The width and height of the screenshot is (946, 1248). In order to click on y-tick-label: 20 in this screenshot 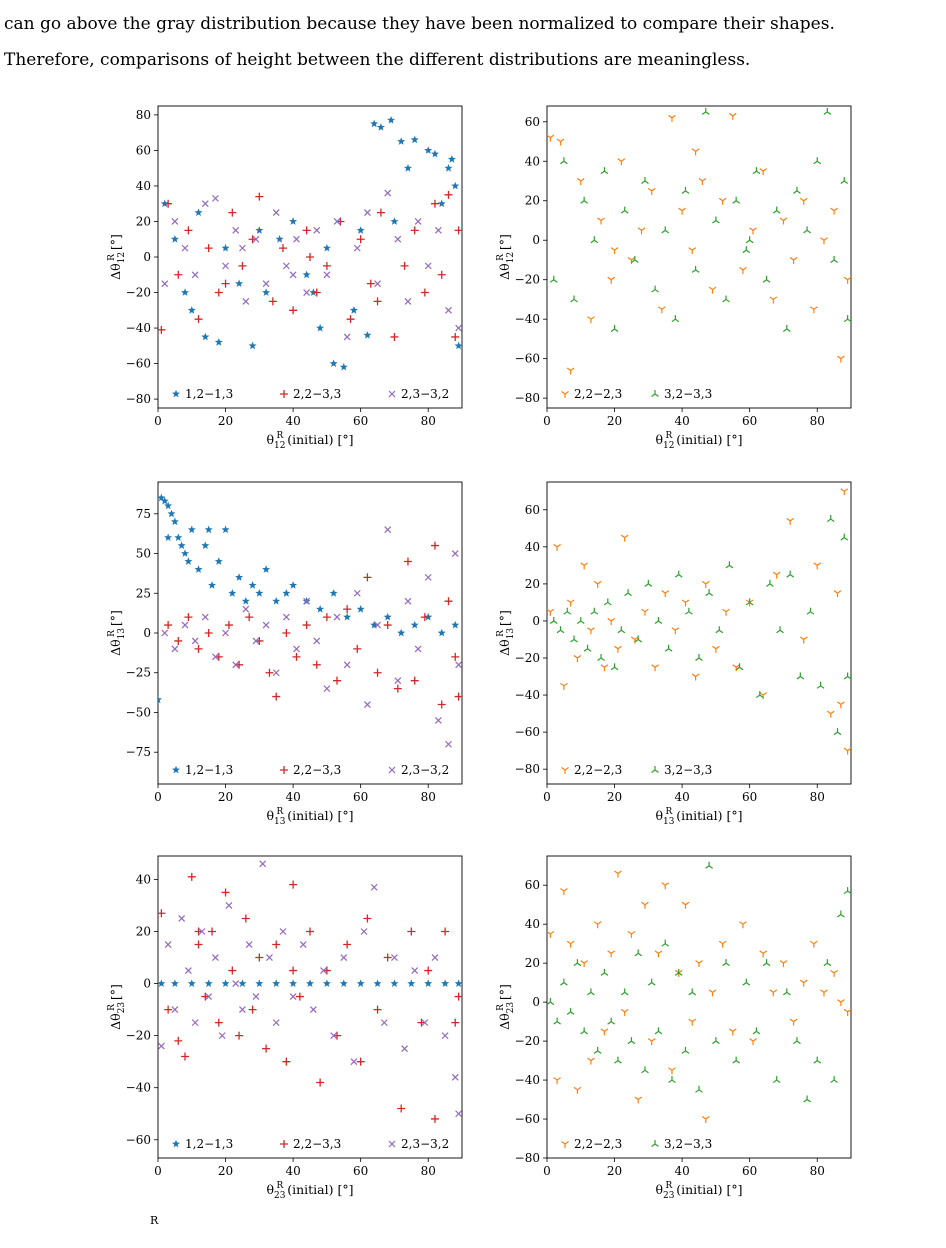, I will do `click(143, 932)`.